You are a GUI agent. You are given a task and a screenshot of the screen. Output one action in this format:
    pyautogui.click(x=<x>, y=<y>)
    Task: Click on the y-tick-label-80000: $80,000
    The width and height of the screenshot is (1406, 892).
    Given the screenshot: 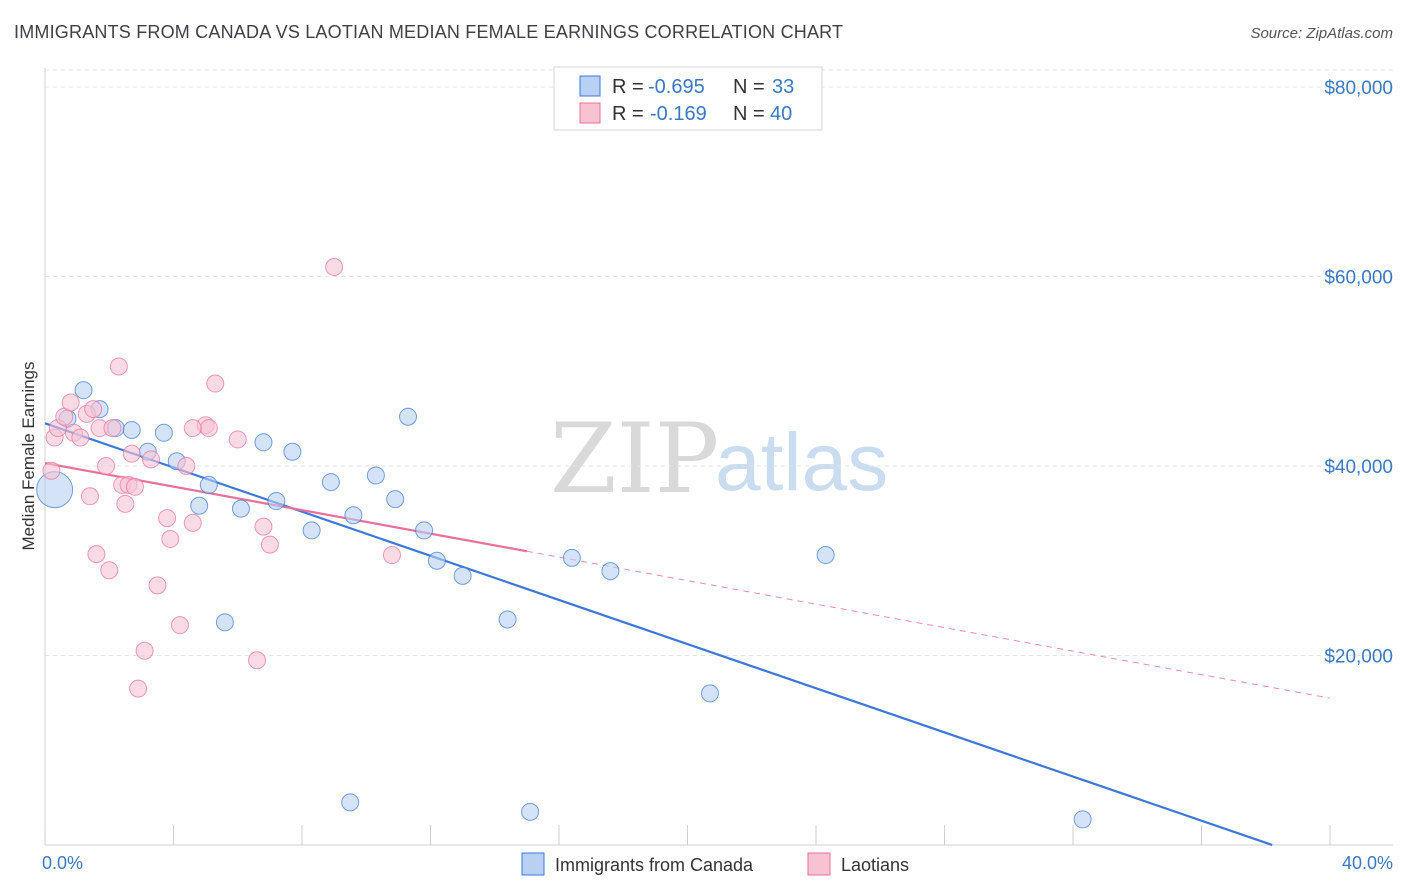 What is the action you would take?
    pyautogui.click(x=1358, y=88)
    